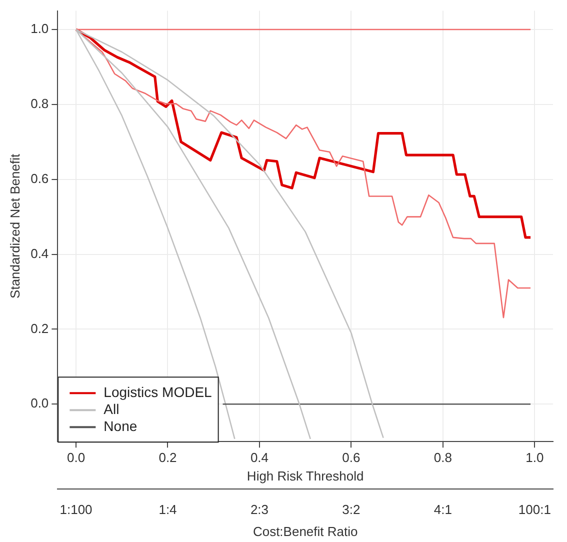 Image resolution: width=567 pixels, height=542 pixels. I want to click on y-tick-label: 0.6, so click(39, 178).